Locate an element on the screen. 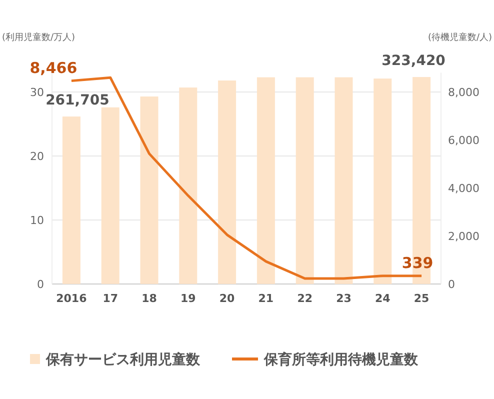 This screenshot has width=494, height=399. y-tick-label: 0 is located at coordinates (40, 284).